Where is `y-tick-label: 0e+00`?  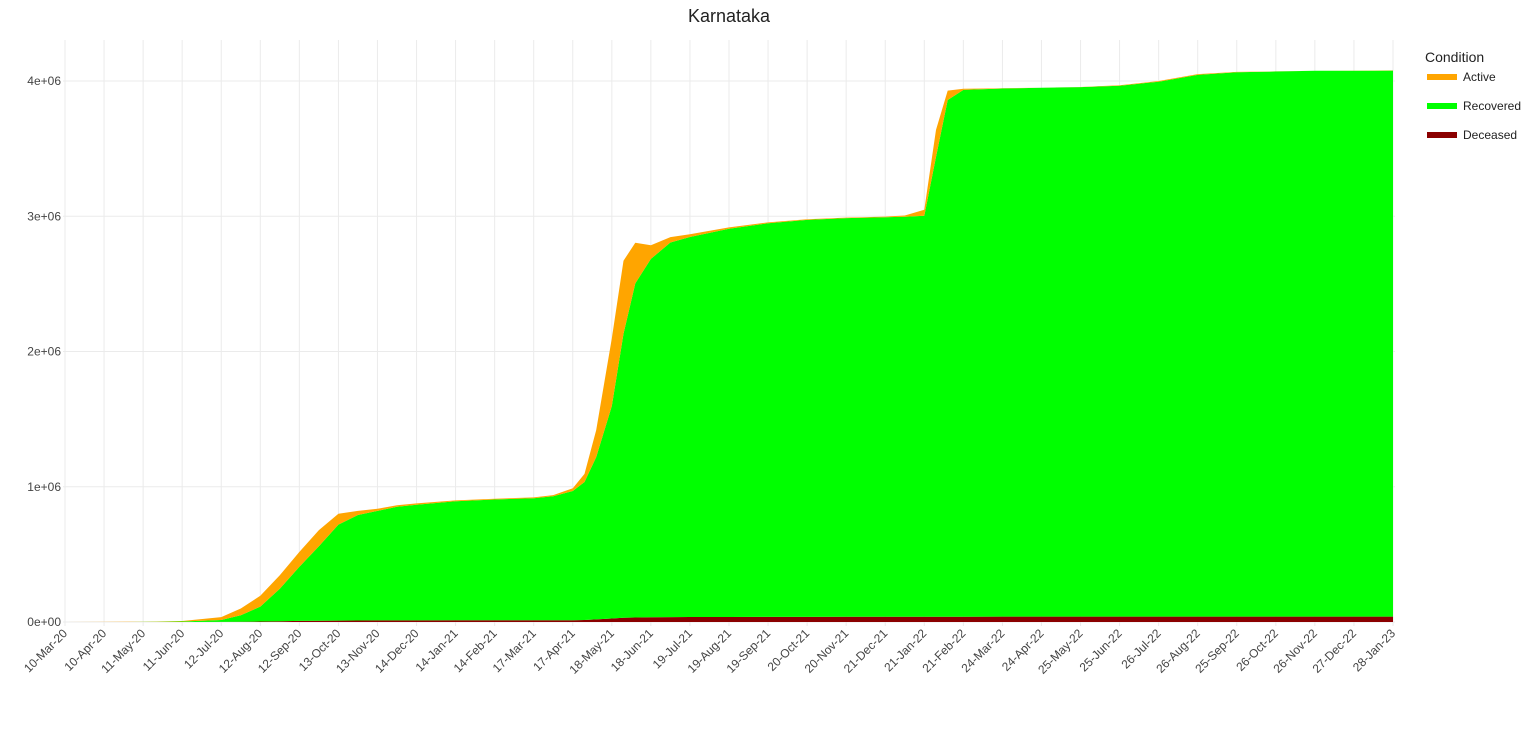 y-tick-label: 0e+00 is located at coordinates (44, 622).